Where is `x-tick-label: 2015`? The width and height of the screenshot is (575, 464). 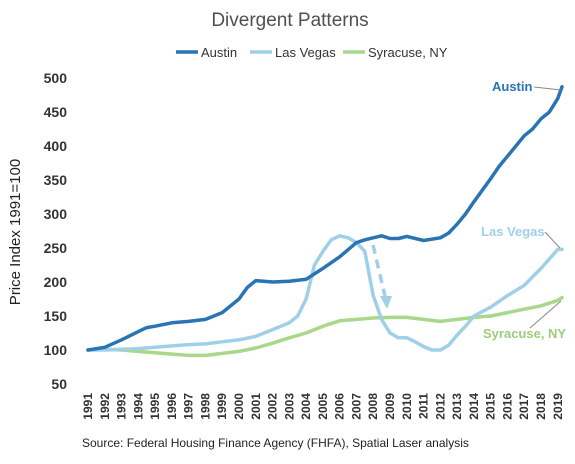
x-tick-label: 2015 is located at coordinates (491, 406).